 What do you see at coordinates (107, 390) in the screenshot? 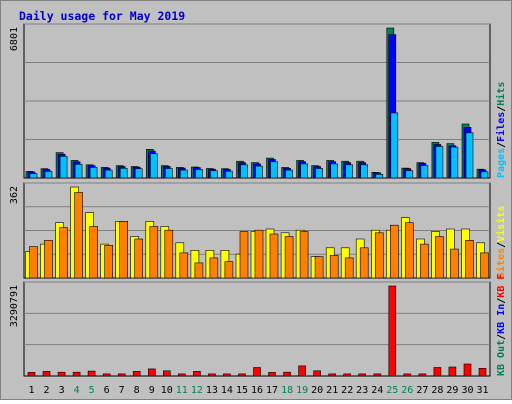
I see `x-tick-label-day-6: 6` at bounding box center [107, 390].